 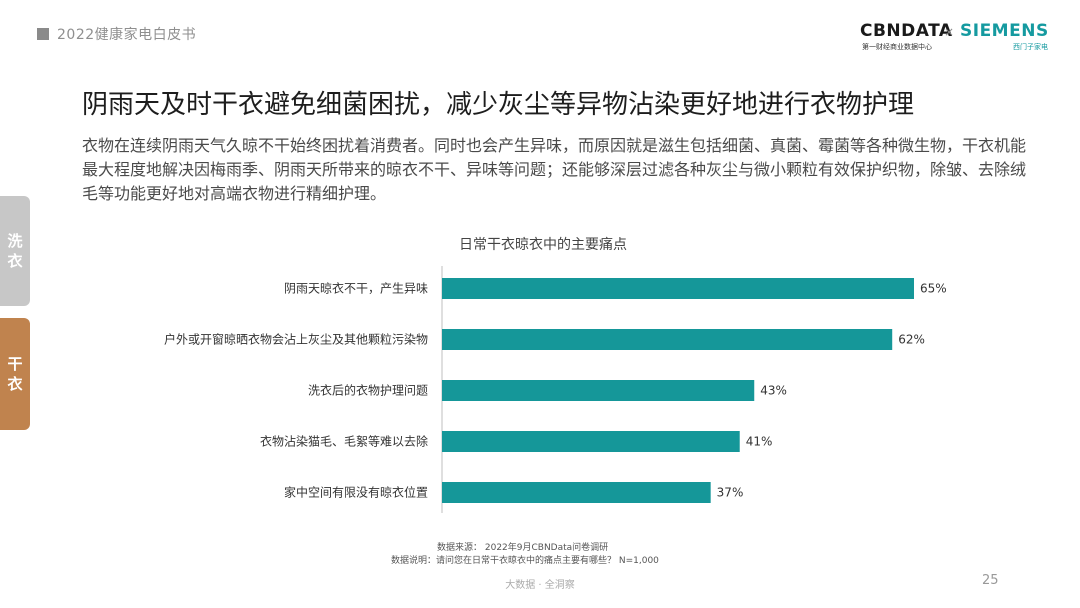 What do you see at coordinates (759, 442) in the screenshot?
I see `value-label: 41%` at bounding box center [759, 442].